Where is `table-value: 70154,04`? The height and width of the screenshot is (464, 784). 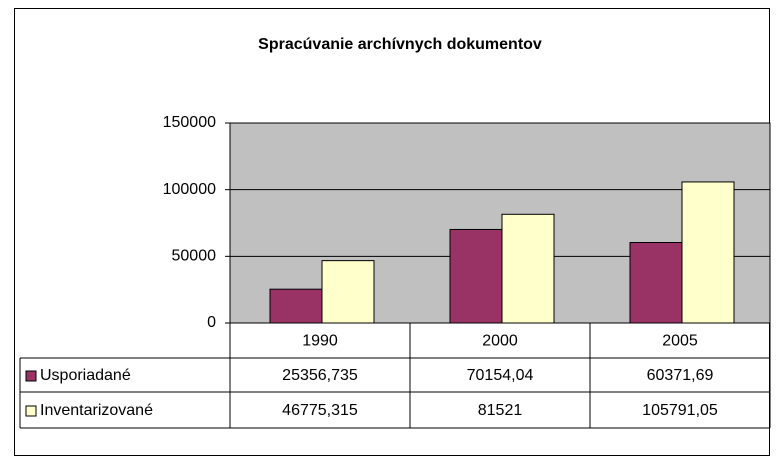
table-value: 70154,04 is located at coordinates (500, 375).